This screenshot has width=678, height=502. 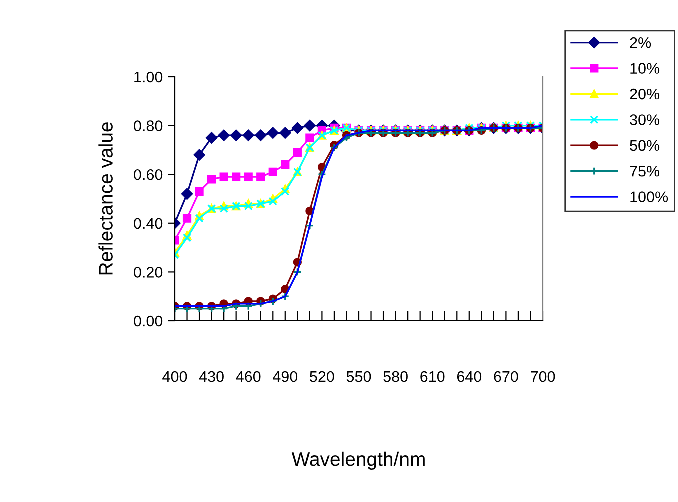 I want to click on y-tick-label: 0.00, so click(x=148, y=321).